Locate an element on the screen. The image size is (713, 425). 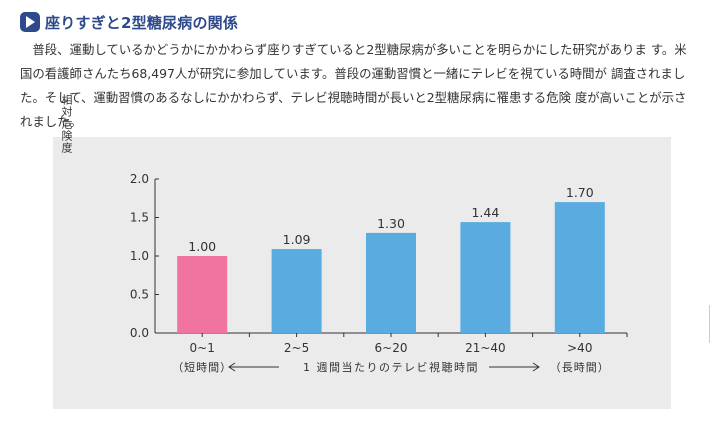
x-tick-label: 21~40 is located at coordinates (485, 348).